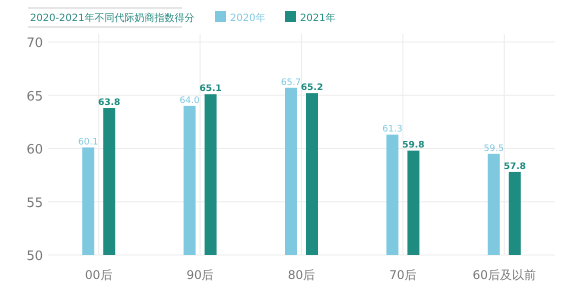 Image resolution: width=583 pixels, height=292 pixels. What do you see at coordinates (109, 103) in the screenshot?
I see `data-label: 63.8` at bounding box center [109, 103].